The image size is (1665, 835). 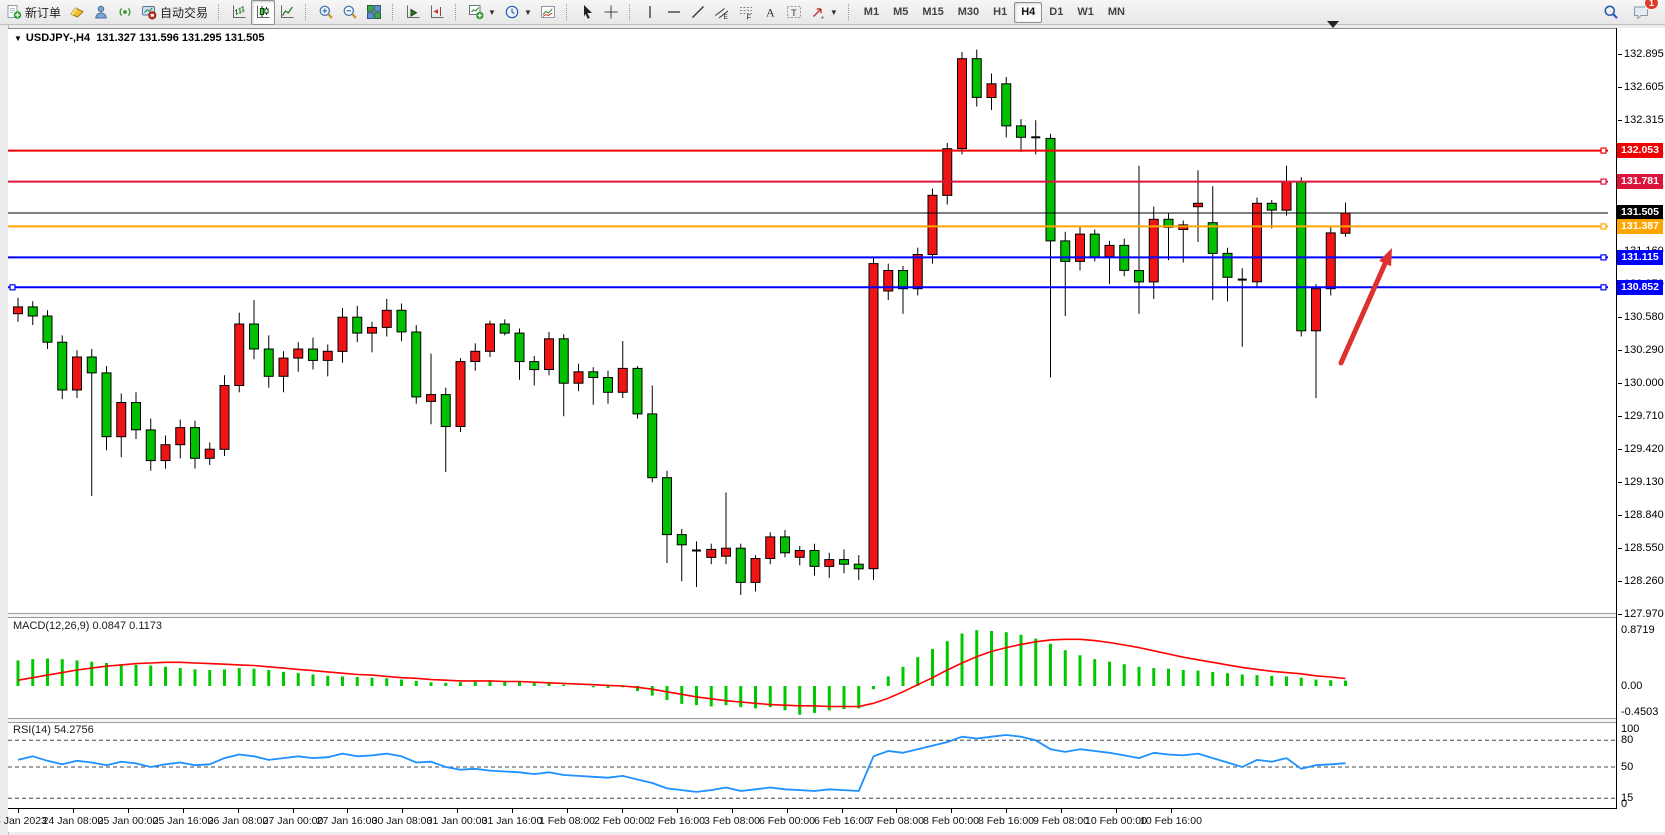 What do you see at coordinates (413, 12) in the screenshot?
I see `auto-scroll-button` at bounding box center [413, 12].